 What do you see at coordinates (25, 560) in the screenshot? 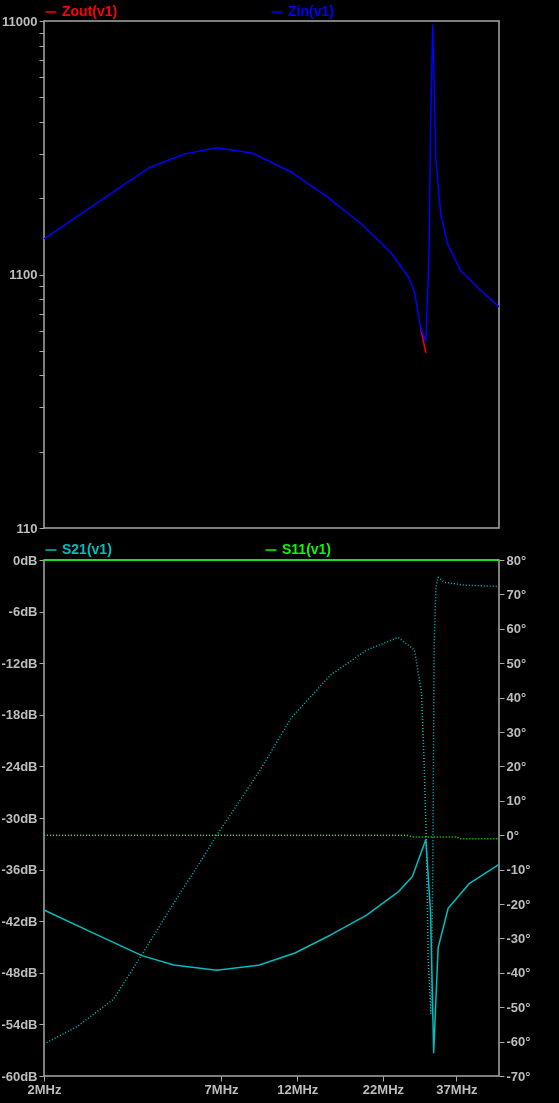
I see `y-tick-label: 0dB` at bounding box center [25, 560].